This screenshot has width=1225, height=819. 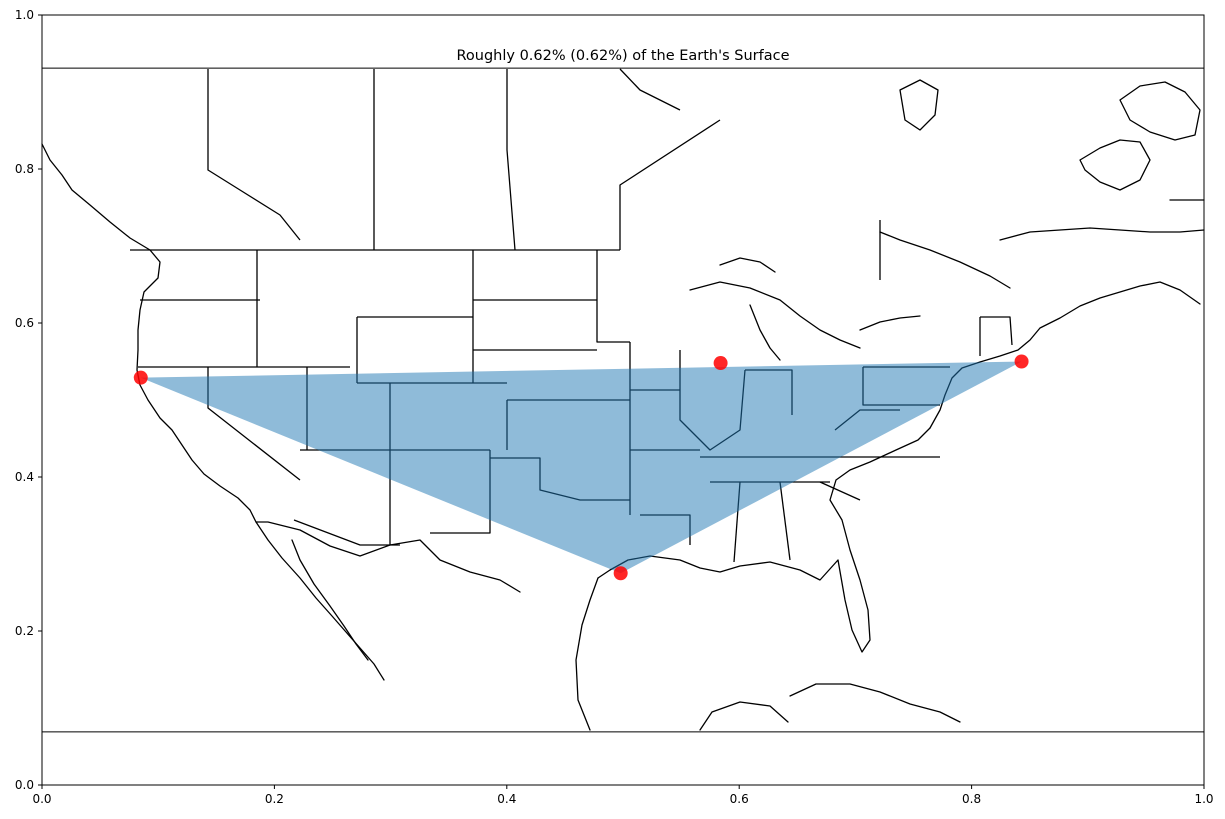 What do you see at coordinates (274, 799) in the screenshot?
I see `x-tick-label: 0.2` at bounding box center [274, 799].